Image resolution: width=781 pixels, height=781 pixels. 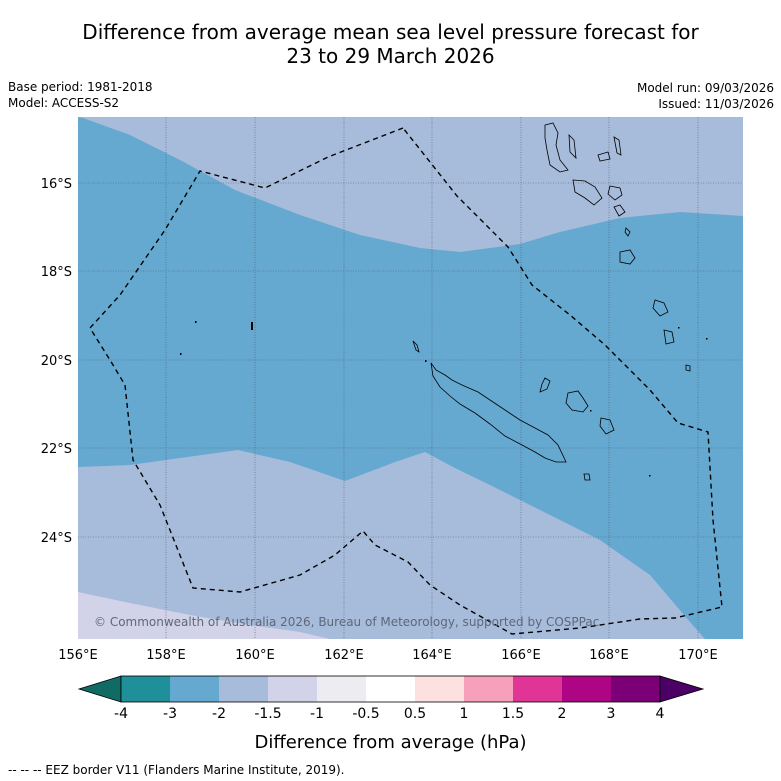 What do you see at coordinates (521, 655) in the screenshot?
I see `lon-label: 166°E` at bounding box center [521, 655].